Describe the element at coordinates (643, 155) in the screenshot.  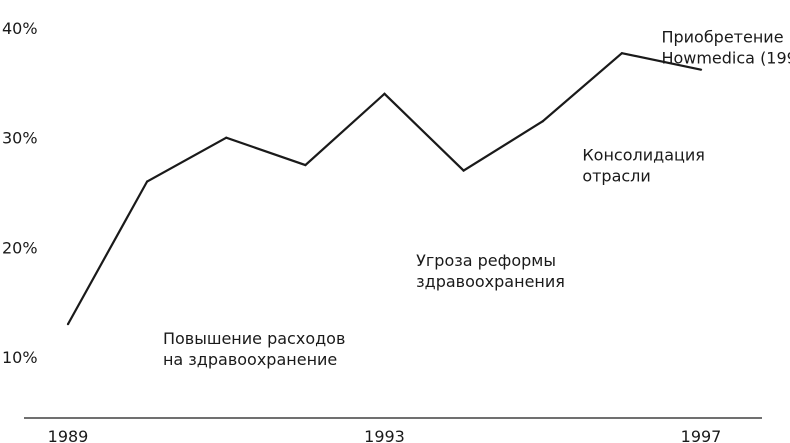
I see `annotation-line: Консолидация` at that location.